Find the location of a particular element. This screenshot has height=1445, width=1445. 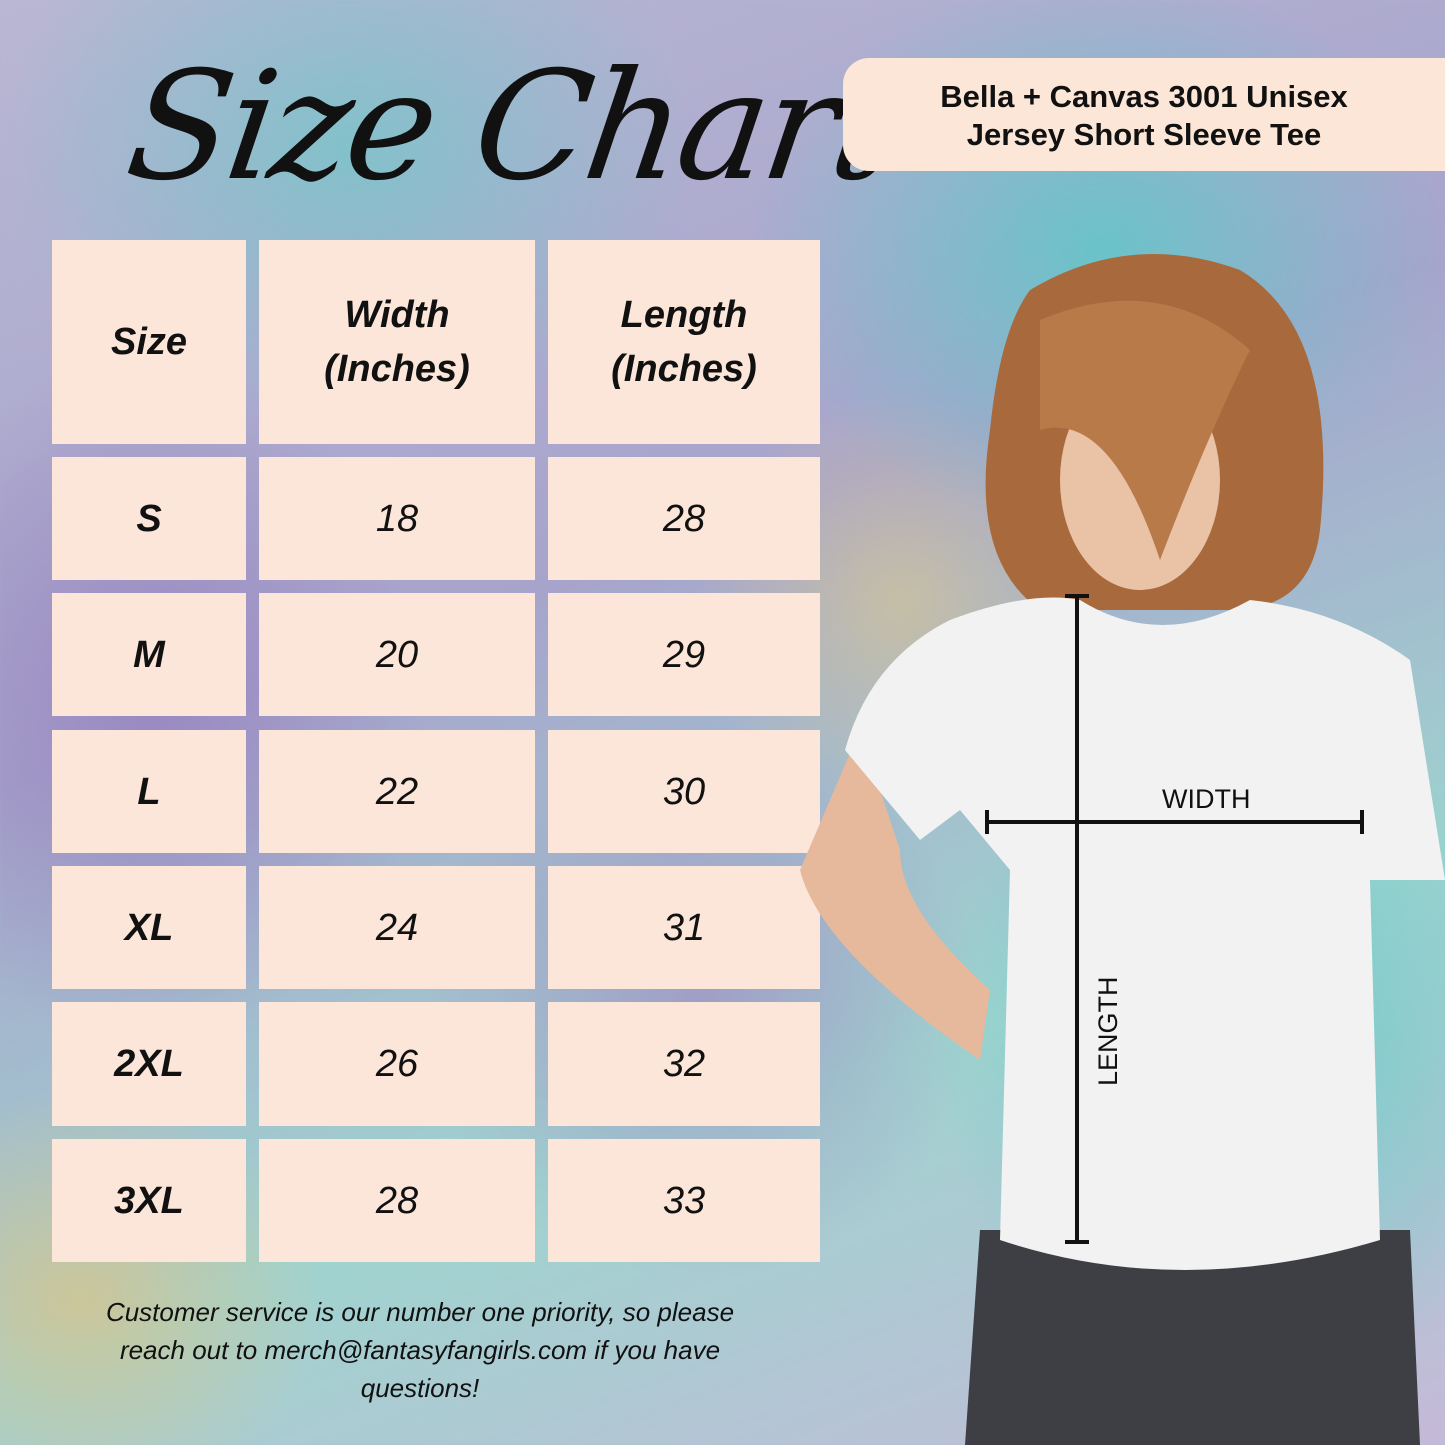

product-line-1: Bella + Canvas 3001 Unisex is located at coordinates (1144, 96).